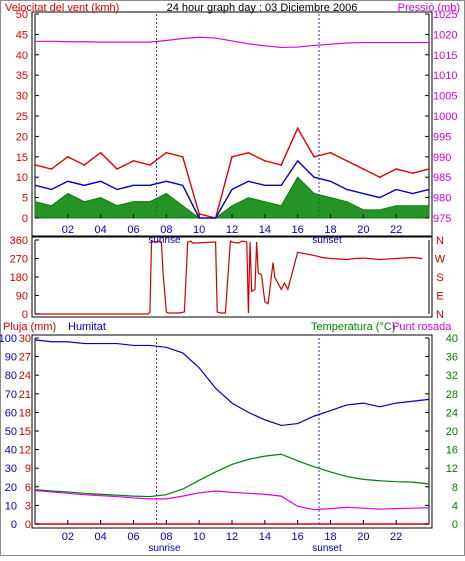 This screenshot has width=465, height=561. What do you see at coordinates (363, 230) in the screenshot?
I see `p1-x-tick-label: 20` at bounding box center [363, 230].